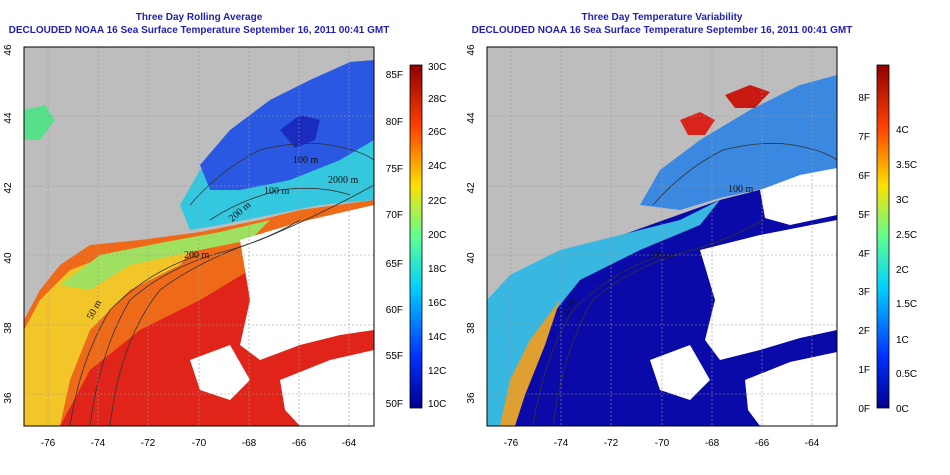 The width and height of the screenshot is (950, 475). I want to click on right-shelf-warm, so click(530, 363).